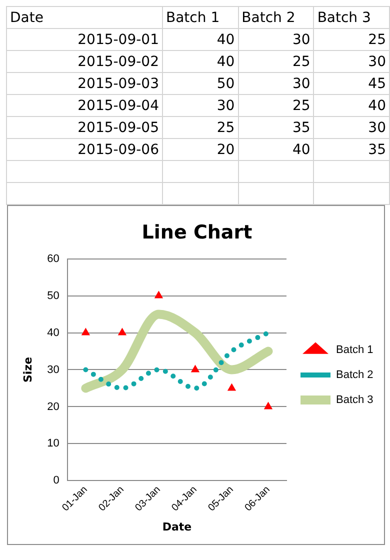  I want to click on y-tick-label: 20, so click(53, 406).